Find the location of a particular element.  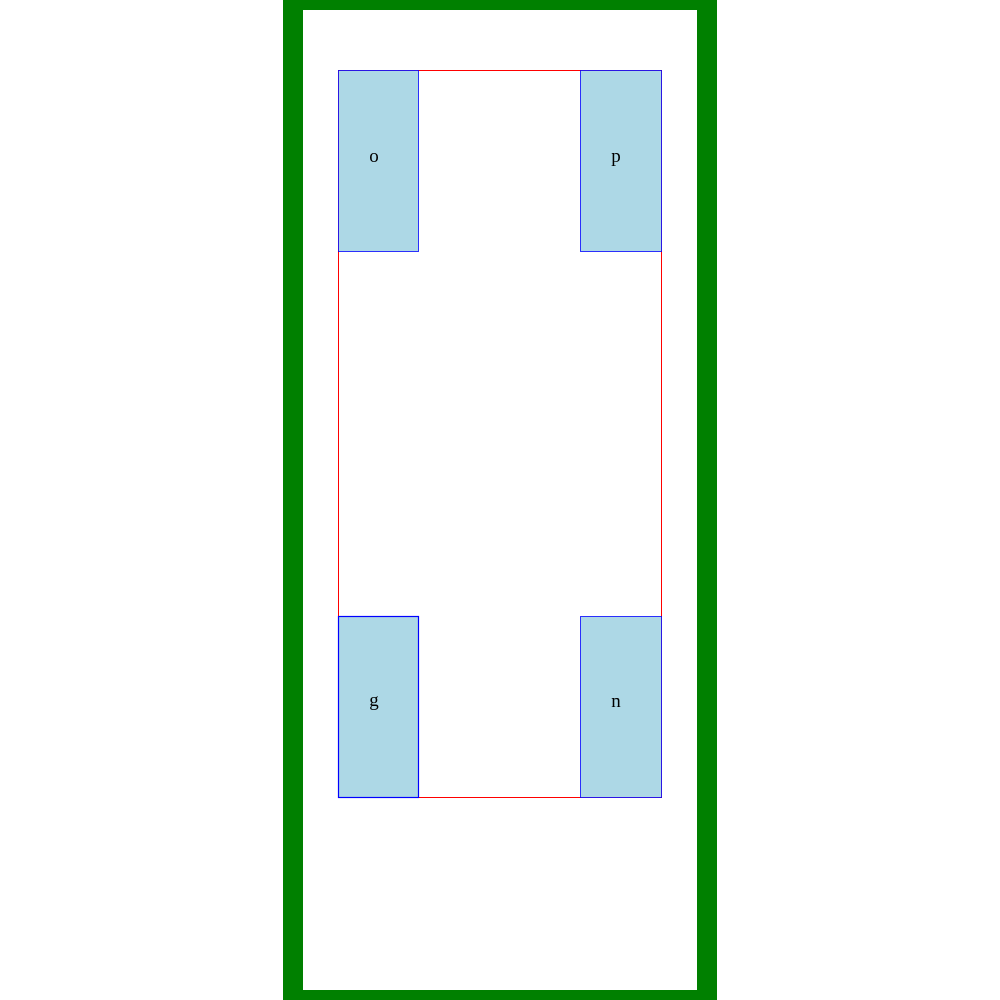

box-g: g is located at coordinates (378, 707).